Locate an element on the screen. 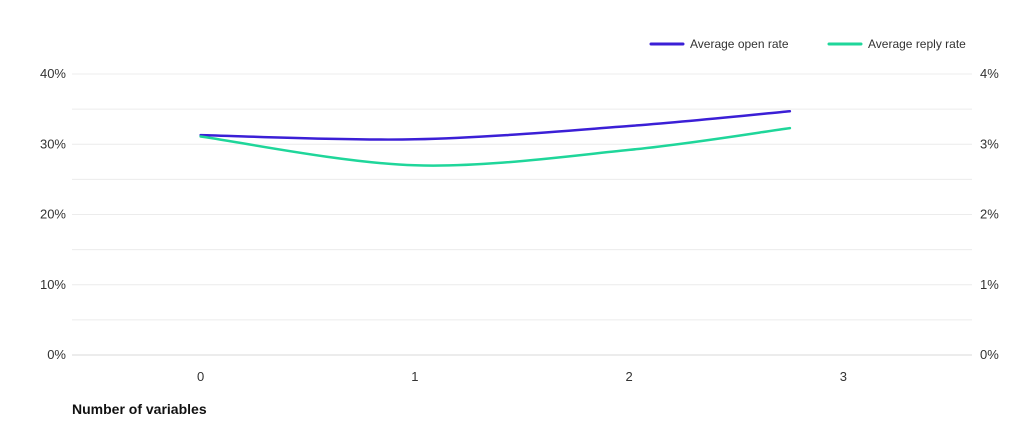  y-axis-left-labels: 0% 10% 20% 30% 40% is located at coordinates (53, 214).